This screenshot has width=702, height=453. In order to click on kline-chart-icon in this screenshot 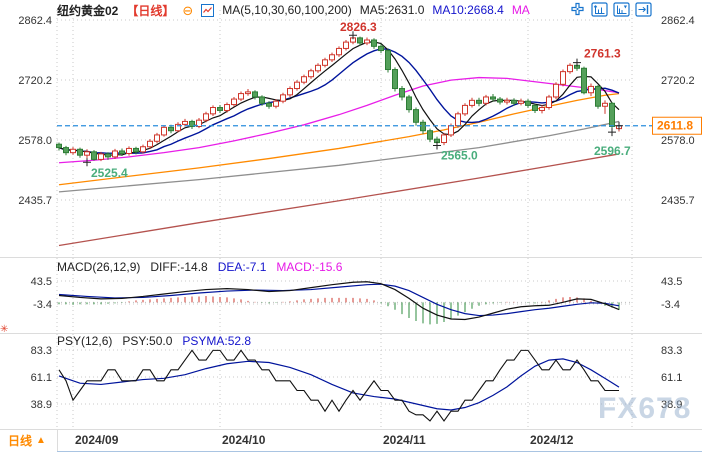, I will do `click(208, 10)`.